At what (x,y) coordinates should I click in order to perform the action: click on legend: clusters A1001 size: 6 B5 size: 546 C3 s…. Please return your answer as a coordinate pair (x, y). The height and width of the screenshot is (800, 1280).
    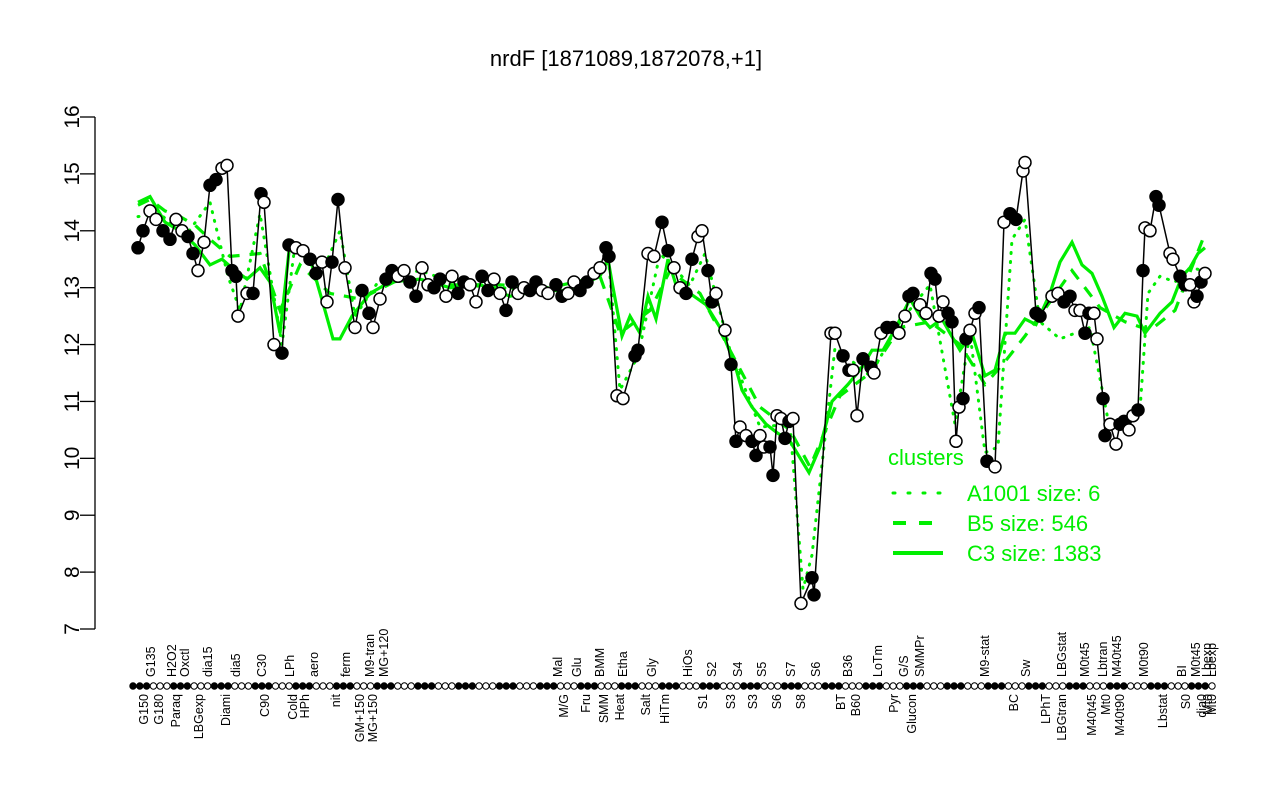
    Looking at the image, I should click on (995, 505).